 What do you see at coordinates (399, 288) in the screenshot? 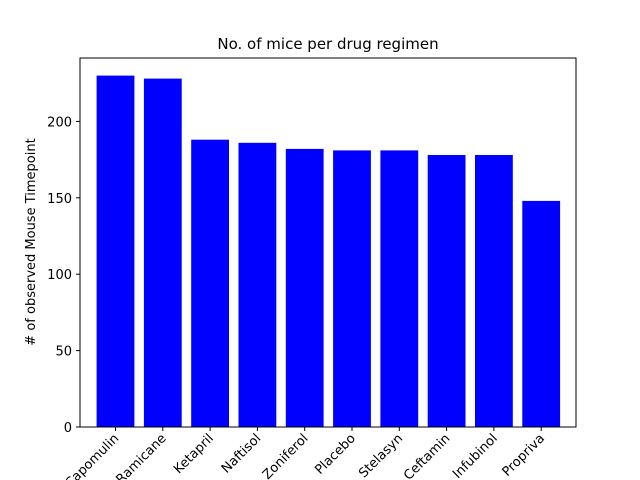
I see `bar-stelasyn` at bounding box center [399, 288].